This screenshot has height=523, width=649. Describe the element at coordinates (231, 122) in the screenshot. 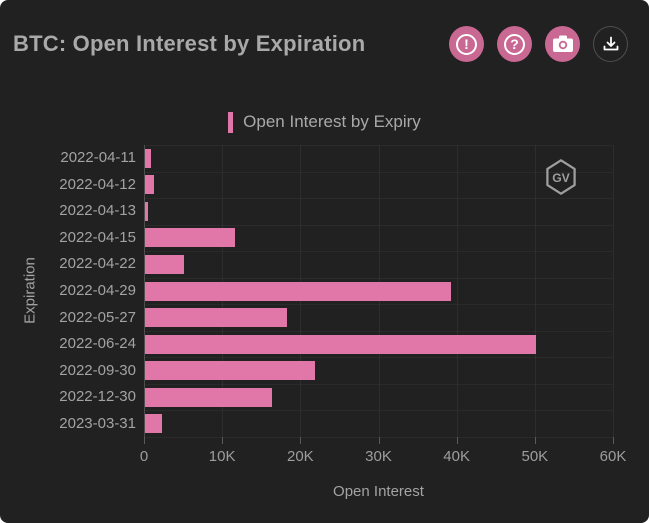

I see `legend-swatch-icon` at that location.